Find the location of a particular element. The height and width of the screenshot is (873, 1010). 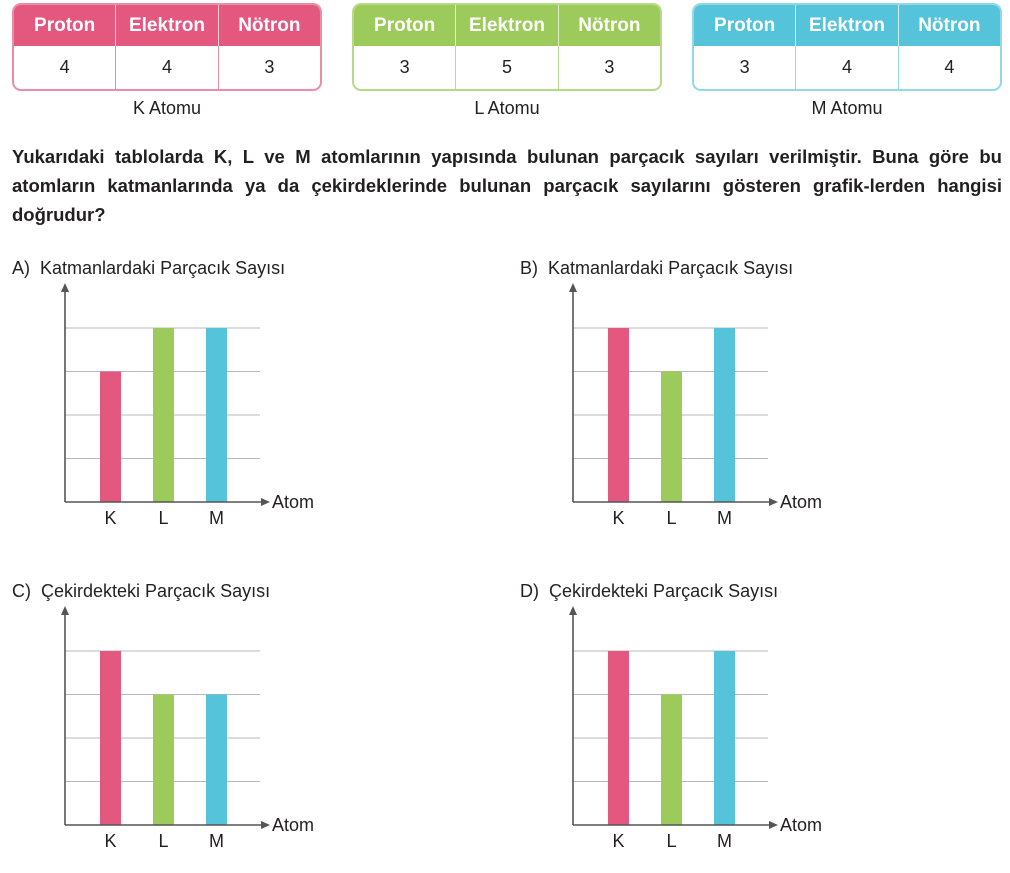

l-atom-table: Proton Elektron Nötron 3 5 3 is located at coordinates (507, 47).